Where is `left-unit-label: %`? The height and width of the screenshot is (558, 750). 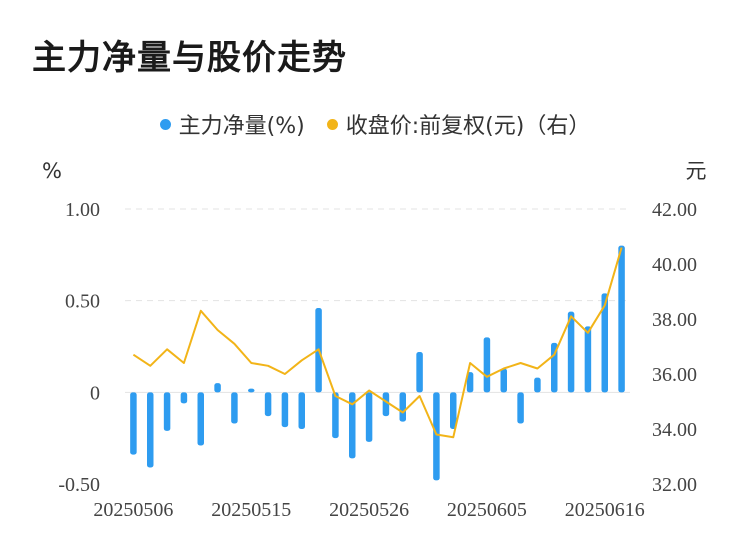 left-unit-label: % is located at coordinates (52, 171).